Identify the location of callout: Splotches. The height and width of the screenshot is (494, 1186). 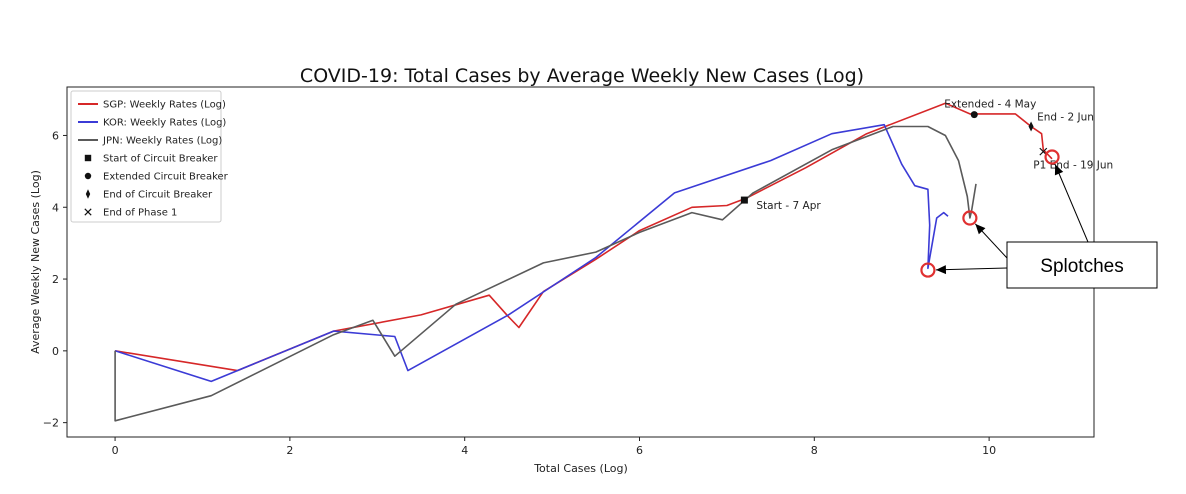
(1046, 226).